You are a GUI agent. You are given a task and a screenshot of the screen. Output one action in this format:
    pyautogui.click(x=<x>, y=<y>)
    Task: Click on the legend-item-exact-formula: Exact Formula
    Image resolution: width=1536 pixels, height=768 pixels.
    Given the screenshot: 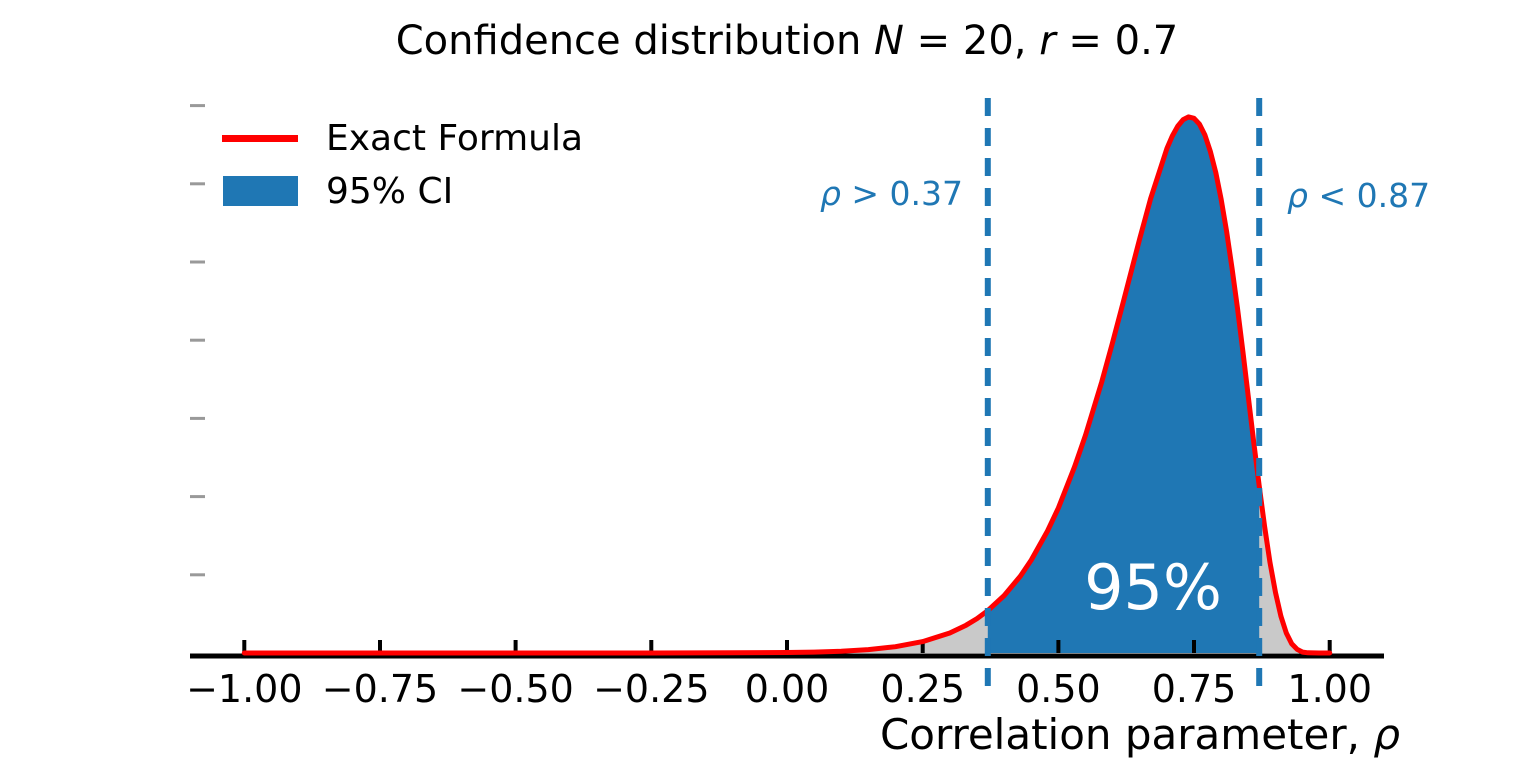 What is the action you would take?
    pyautogui.click(x=402, y=138)
    